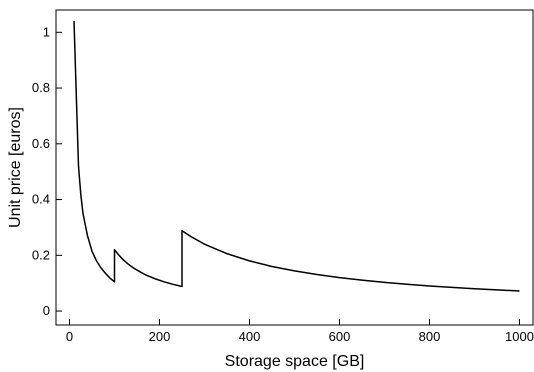 The image size is (534, 372). Describe the element at coordinates (430, 336) in the screenshot. I see `x-tick-label: 800` at that location.